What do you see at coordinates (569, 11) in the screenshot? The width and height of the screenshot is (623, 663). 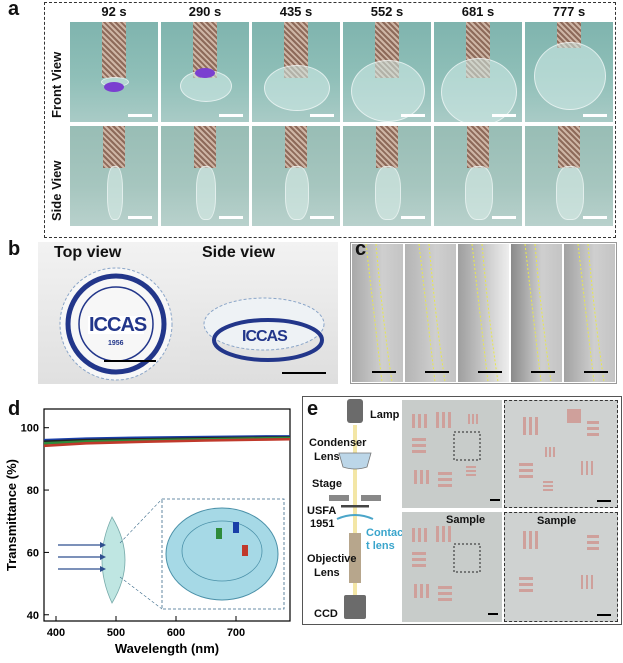 I see `time-label: 777 s` at bounding box center [569, 11].